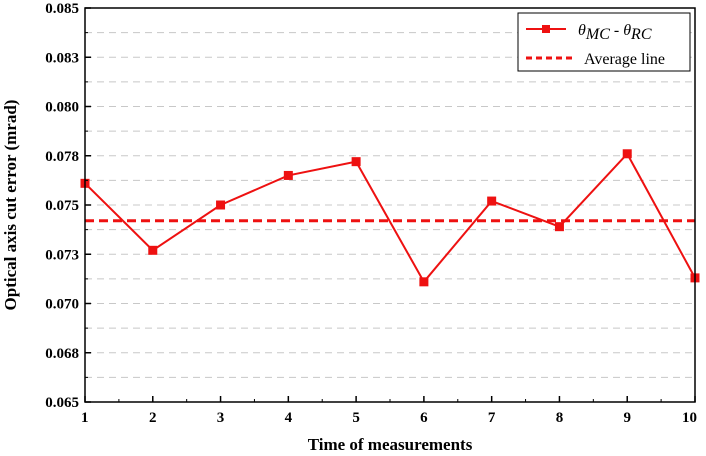 This screenshot has height=456, width=706. What do you see at coordinates (627, 418) in the screenshot?
I see `x-tick-label: 9` at bounding box center [627, 418].